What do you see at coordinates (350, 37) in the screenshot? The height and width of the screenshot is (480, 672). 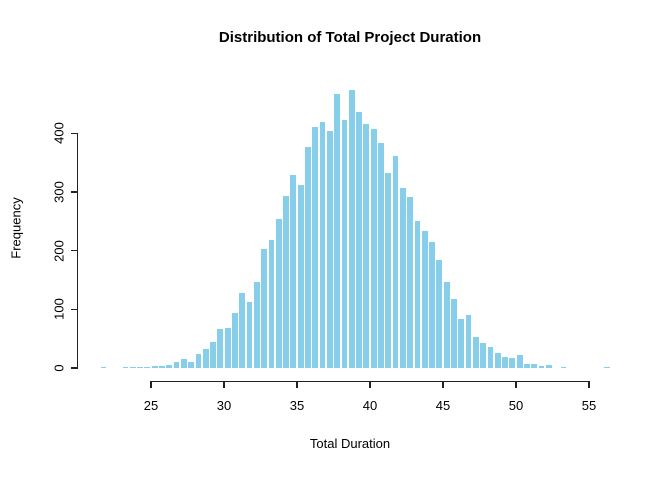 I see `chart-title: Distribution of Total Project Duration` at bounding box center [350, 37].